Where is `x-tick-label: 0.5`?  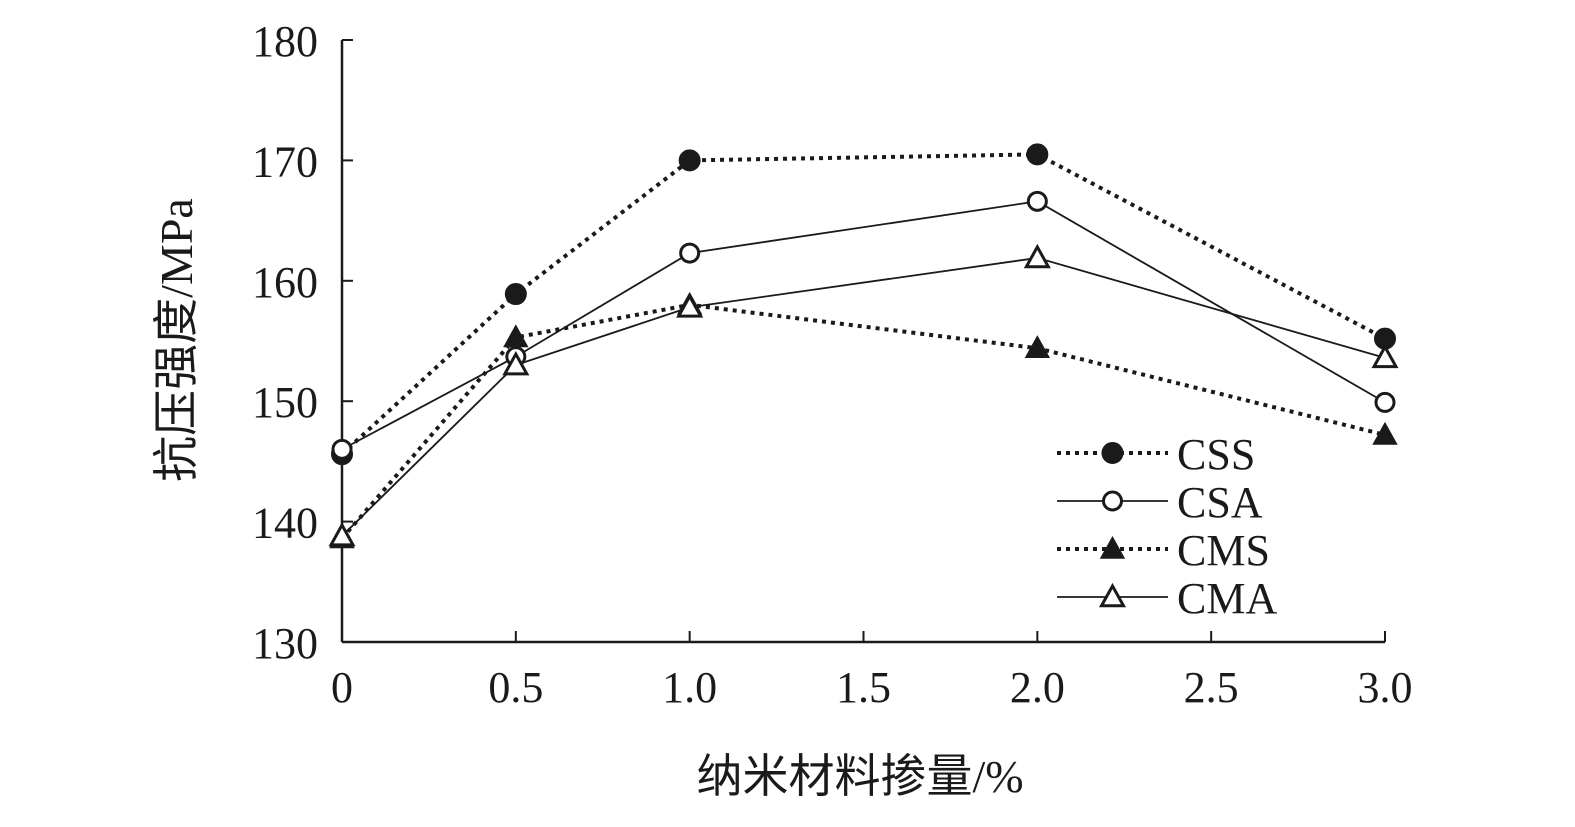
x-tick-label: 0.5 is located at coordinates (515, 687).